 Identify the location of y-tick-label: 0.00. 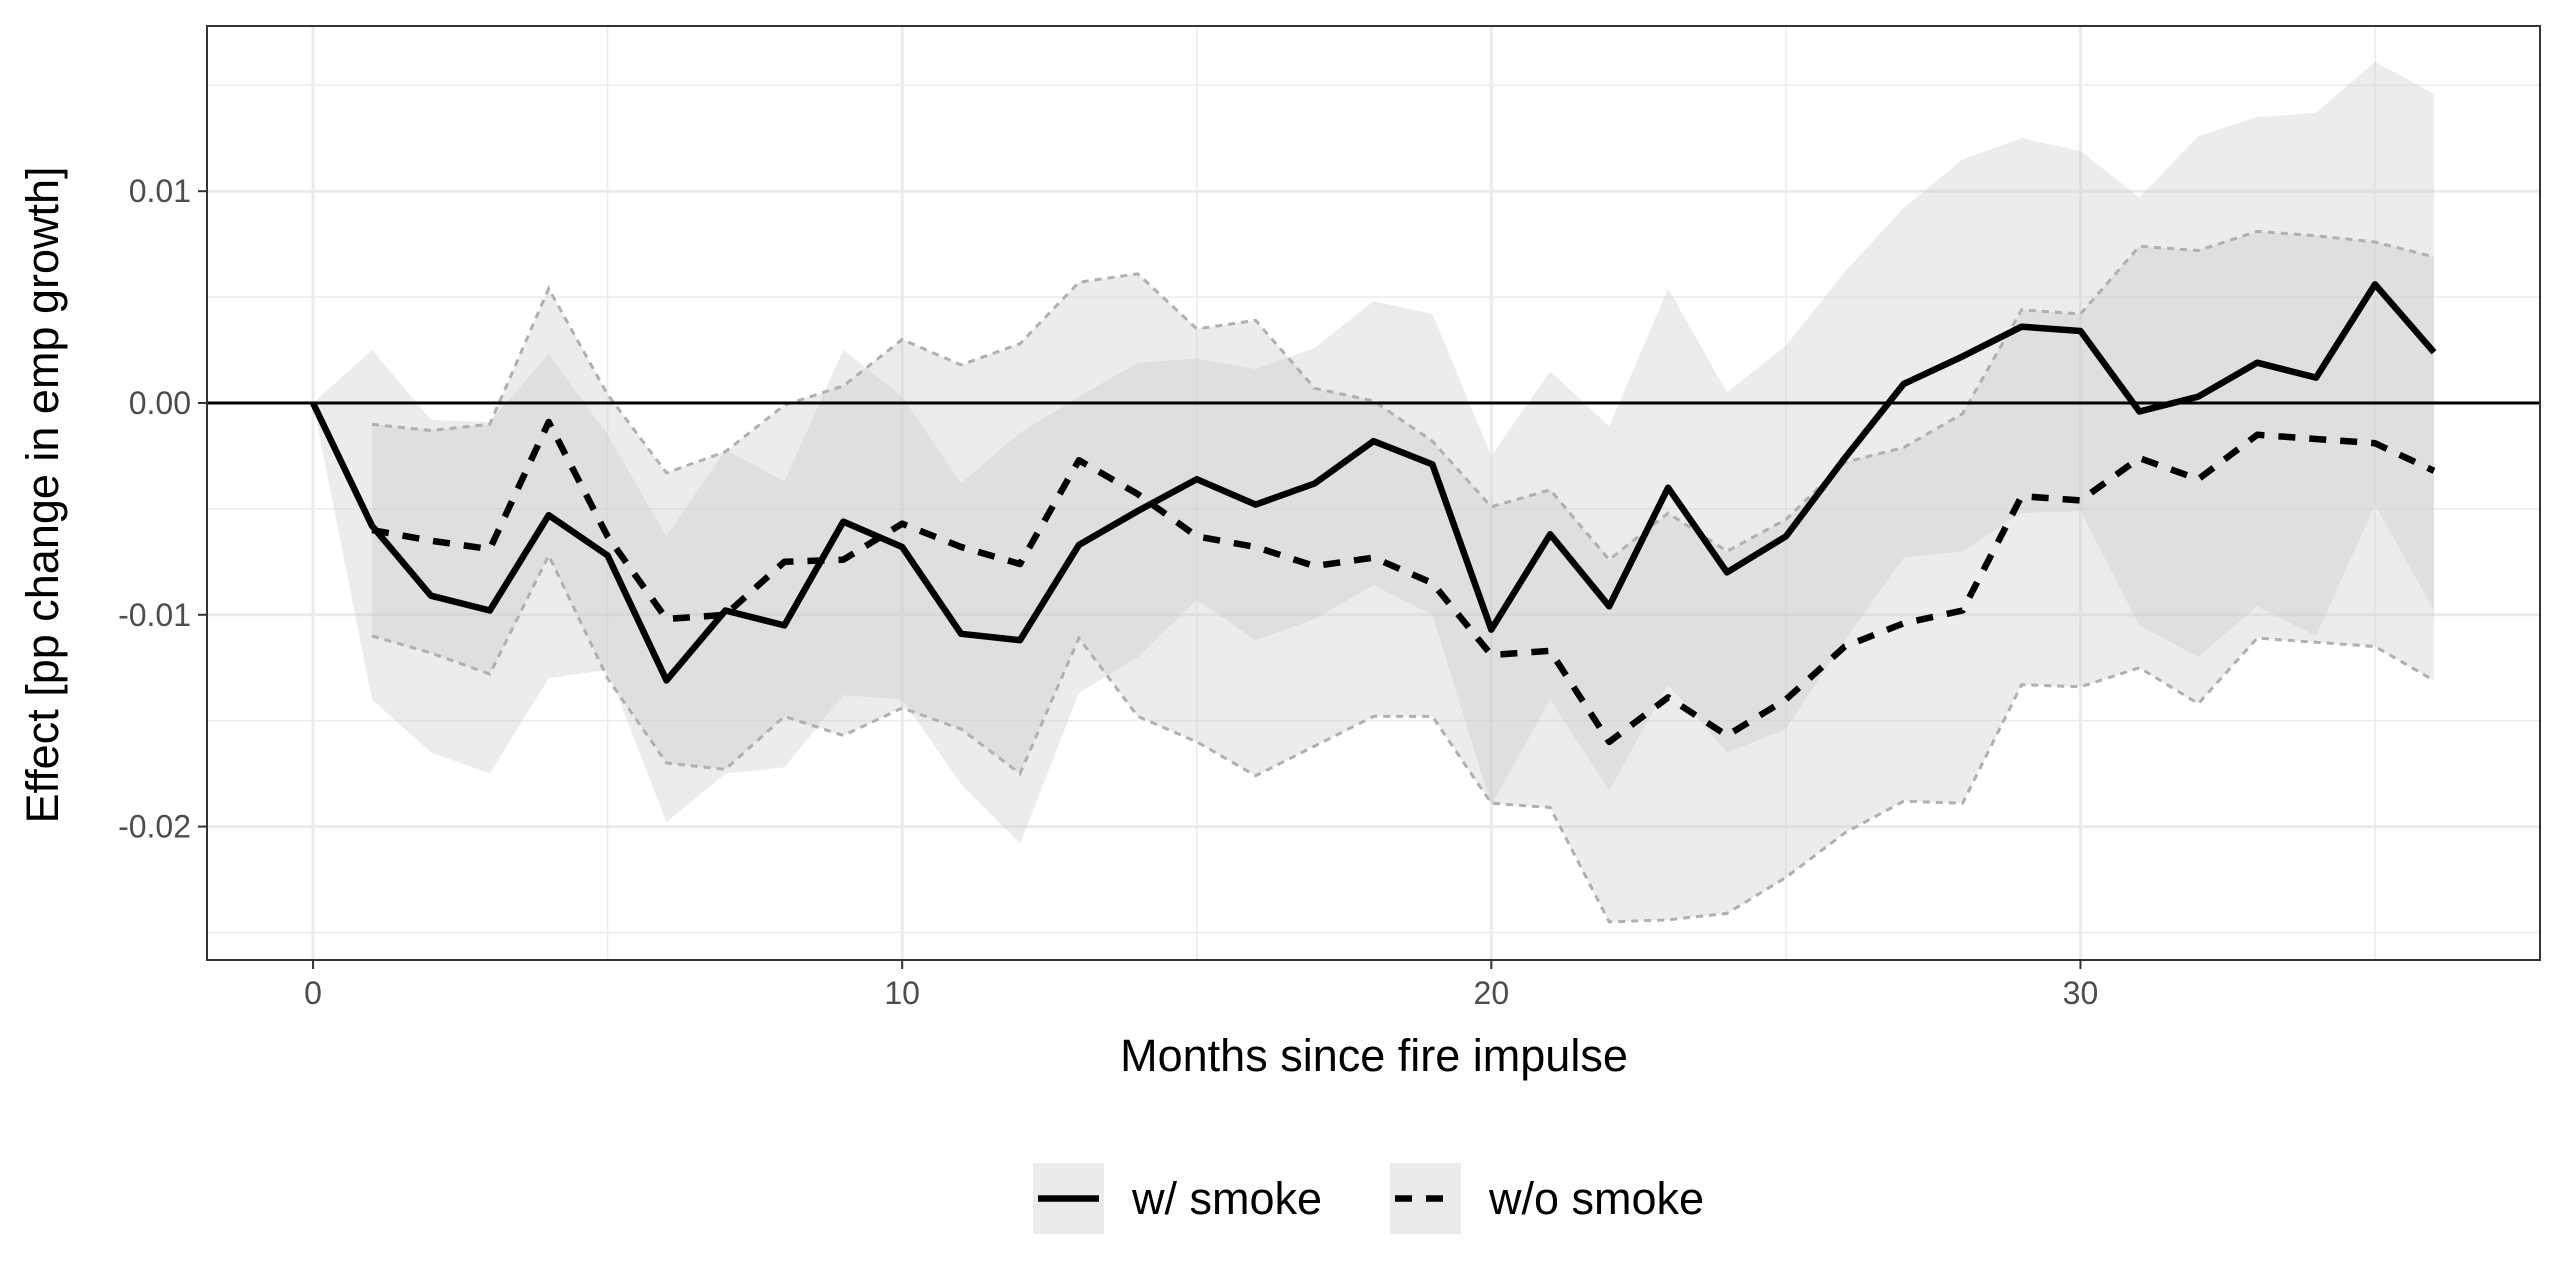
(160, 403).